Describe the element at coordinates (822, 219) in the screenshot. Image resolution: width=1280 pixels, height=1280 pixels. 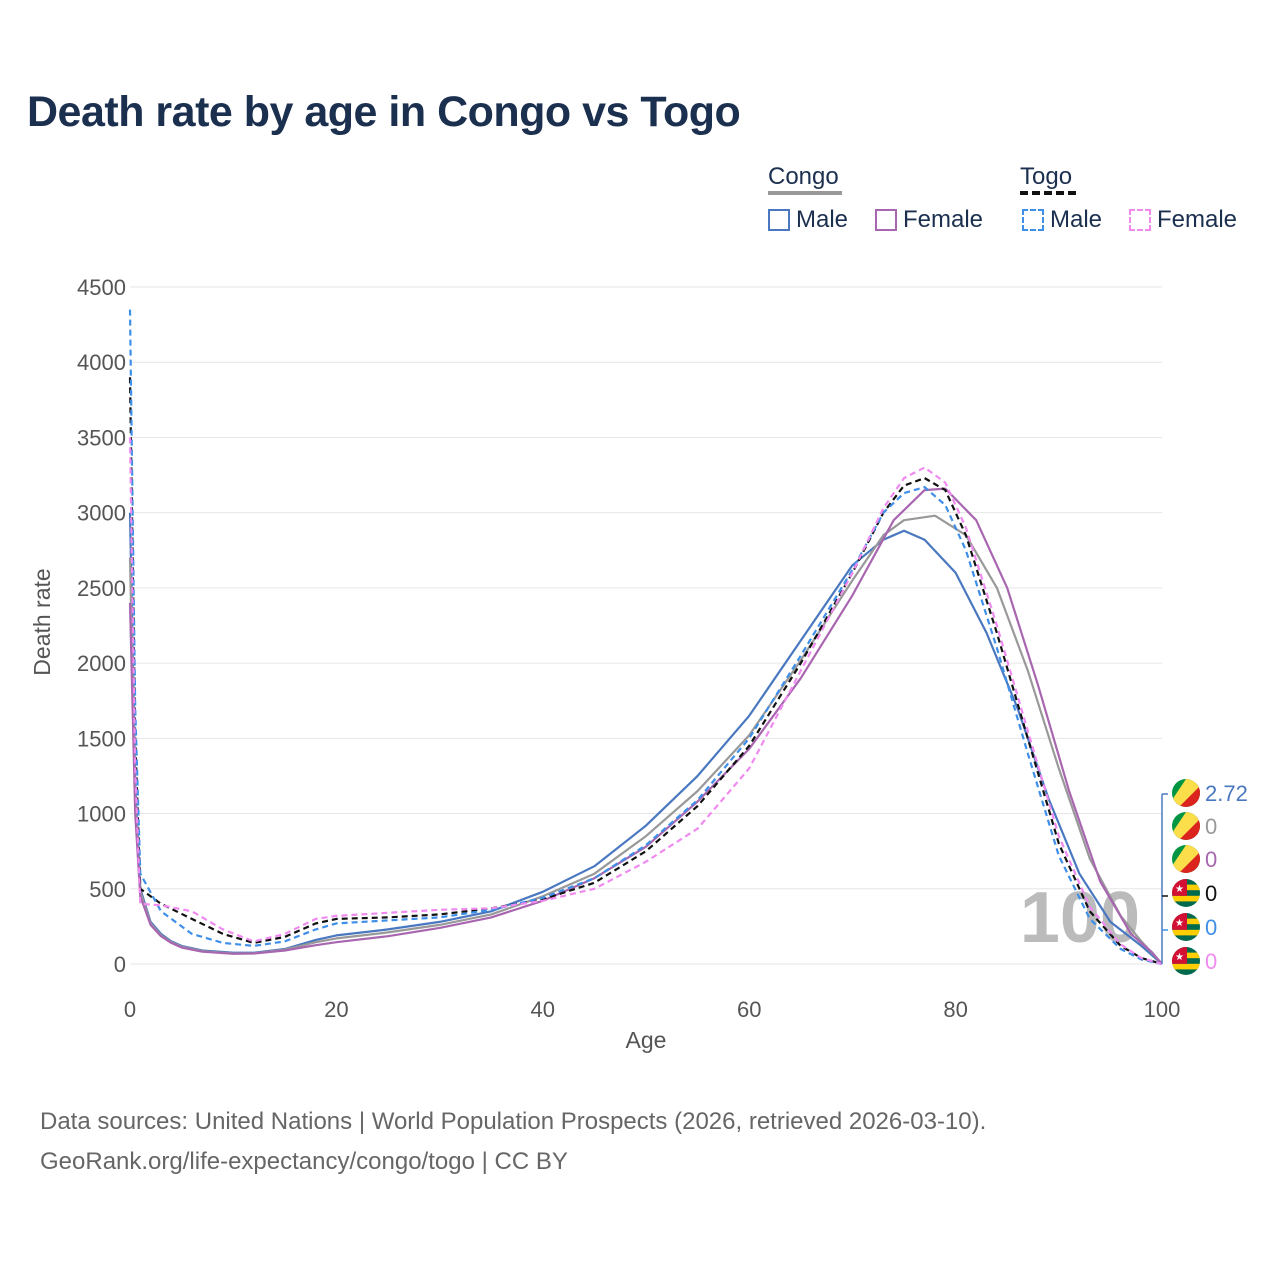
I see `legend-label-congo-male: Male` at that location.